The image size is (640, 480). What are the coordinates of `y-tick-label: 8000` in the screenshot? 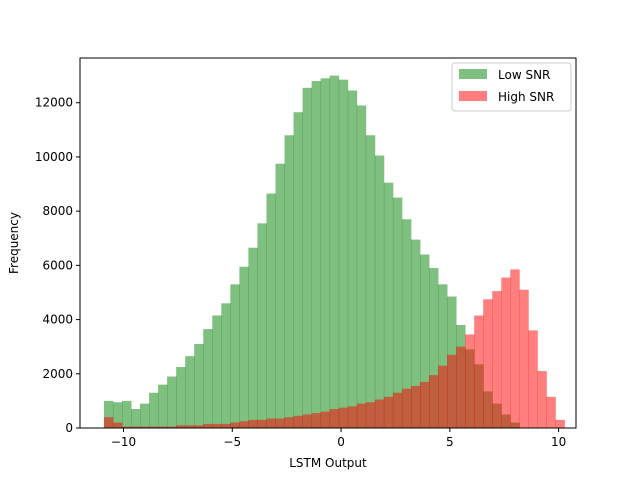 It's located at (57, 211).